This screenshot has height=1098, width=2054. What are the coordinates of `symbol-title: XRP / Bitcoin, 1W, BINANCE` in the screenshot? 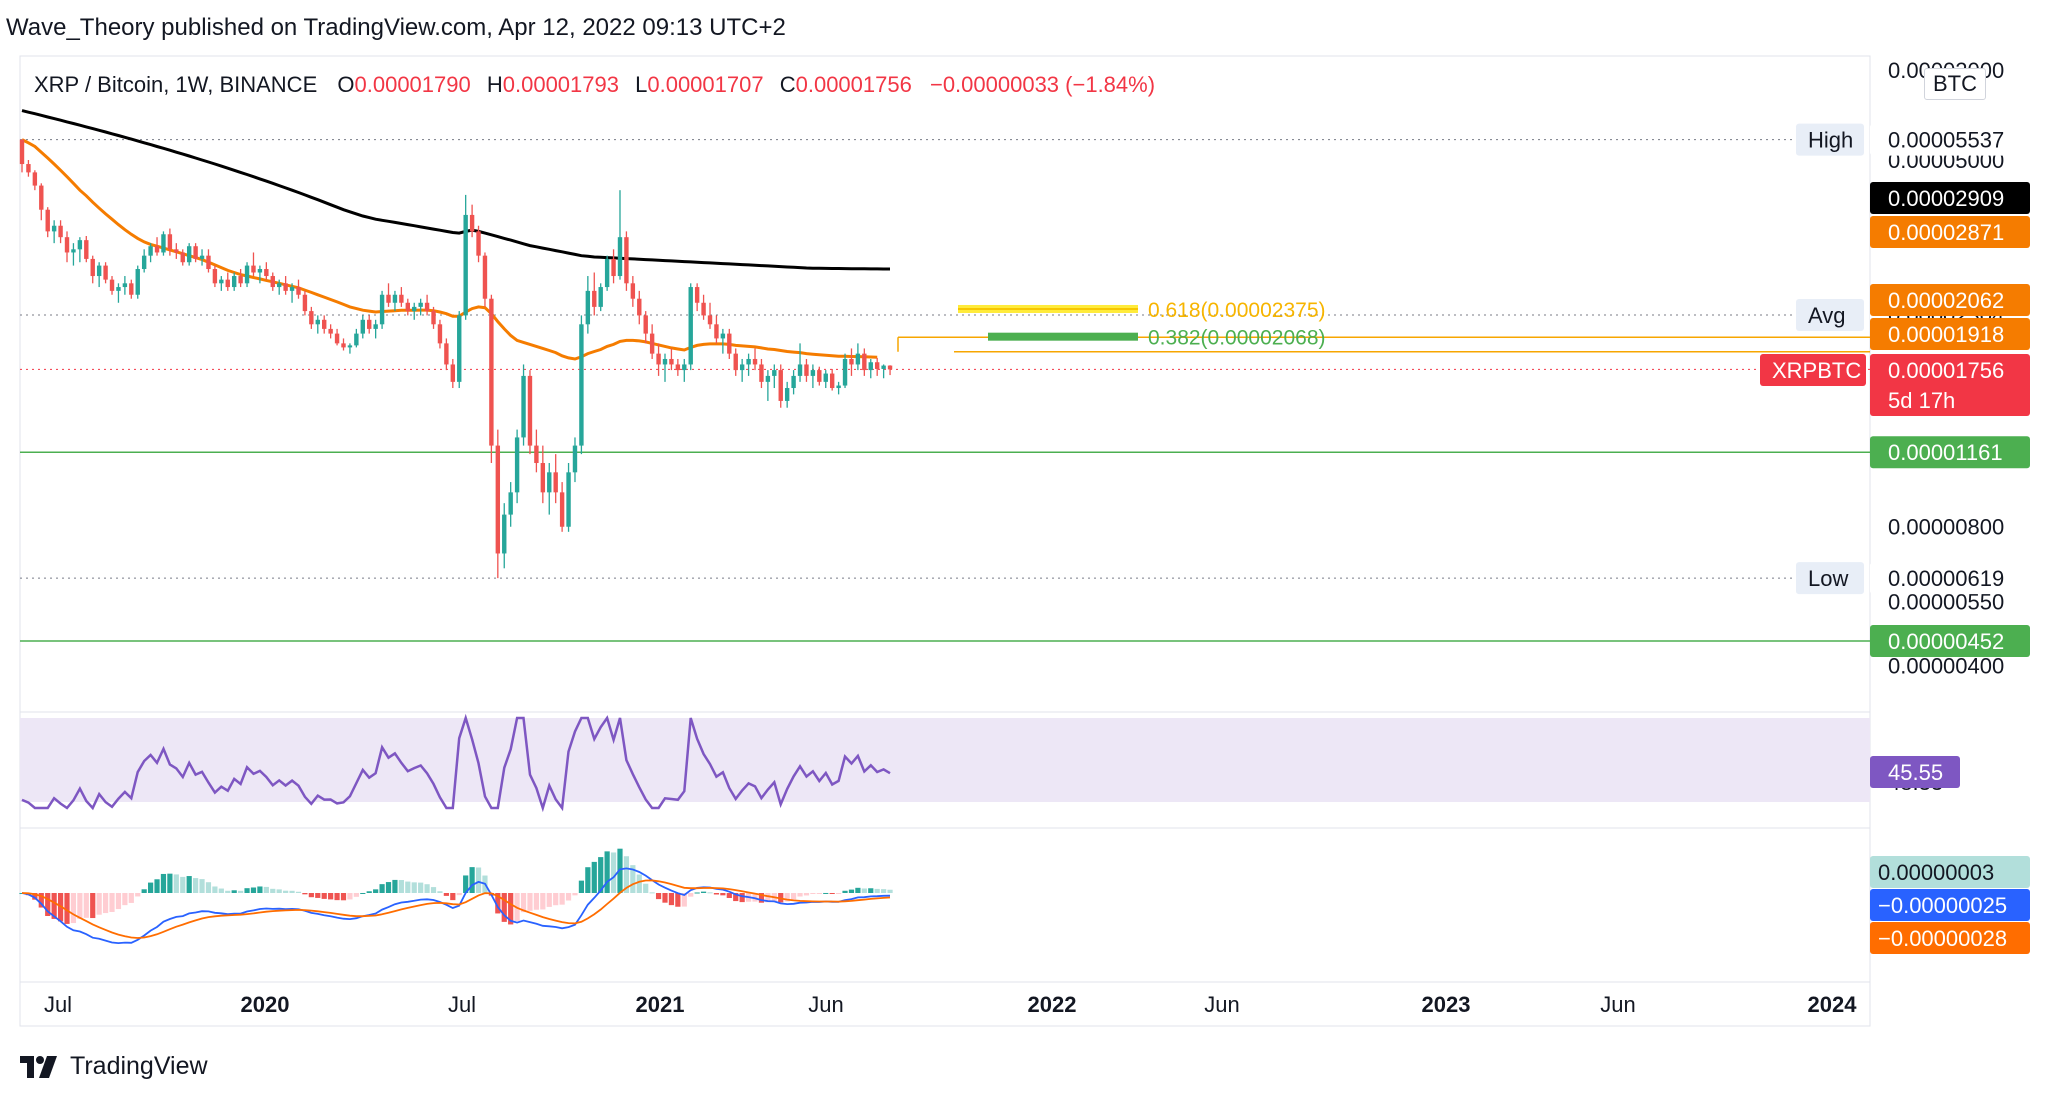 It's located at (176, 84).